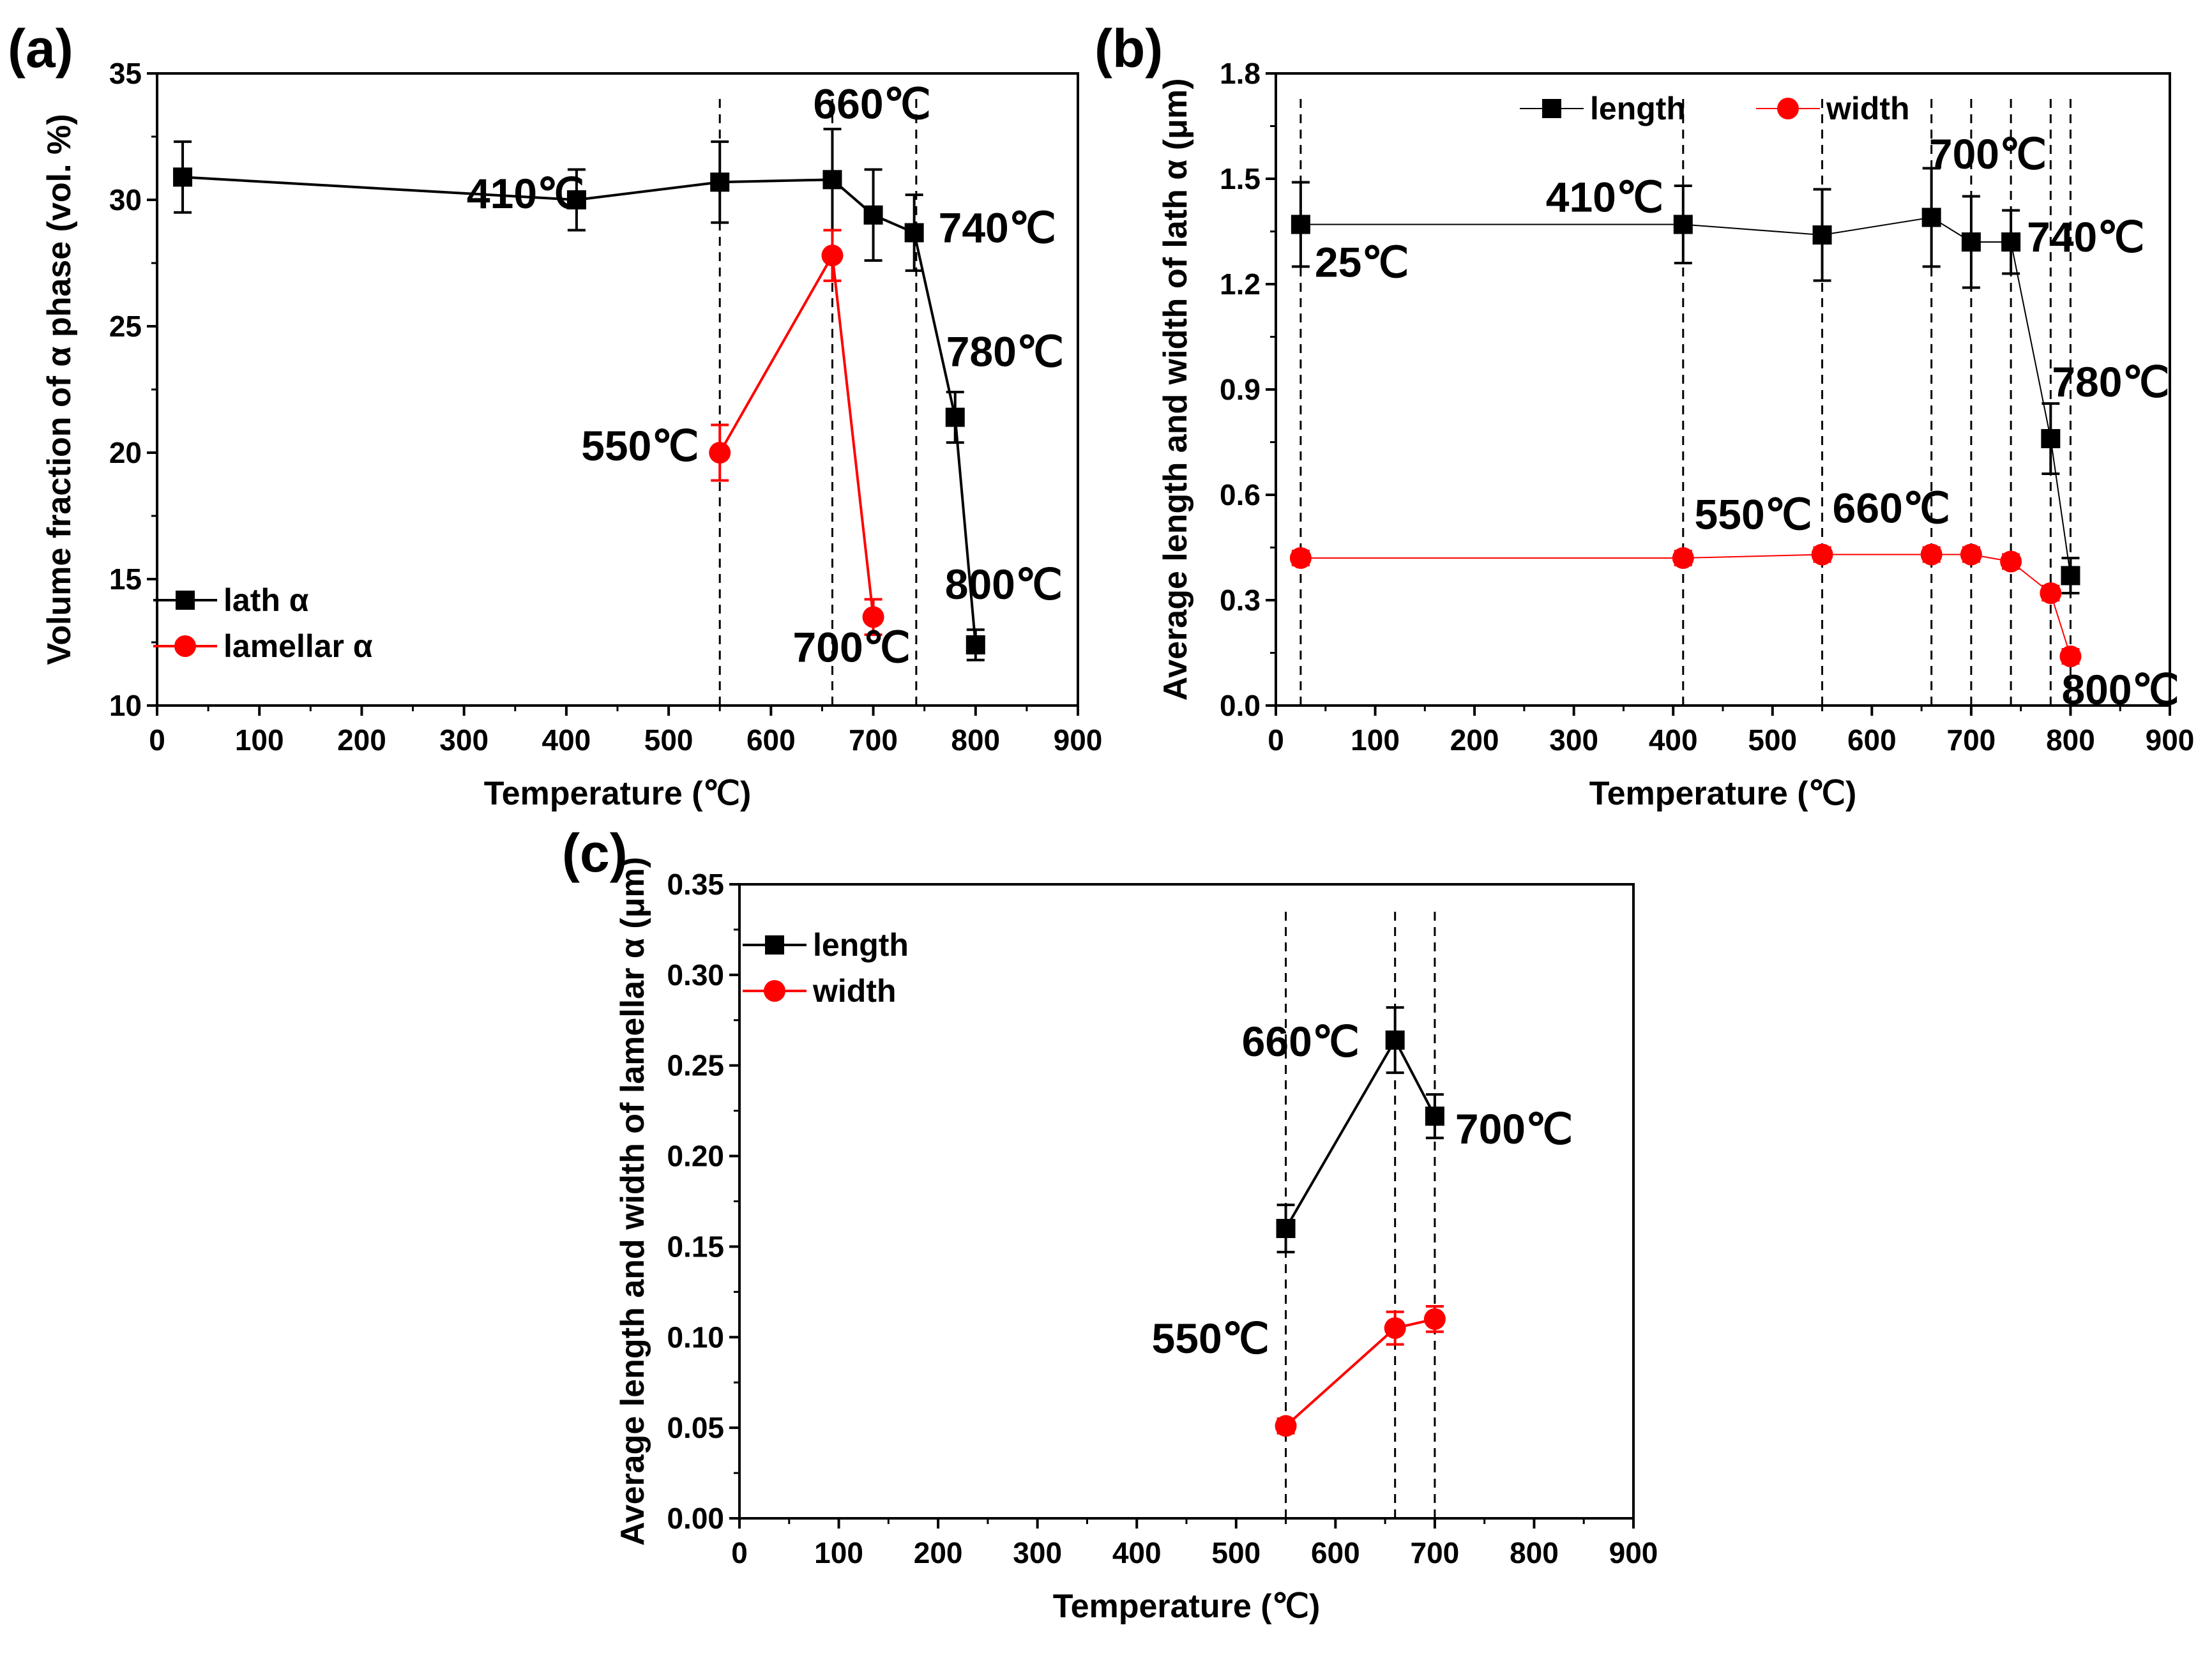 This screenshot has width=2212, height=1669. I want to click on x-tick-label-b-9: 900, so click(2170, 740).